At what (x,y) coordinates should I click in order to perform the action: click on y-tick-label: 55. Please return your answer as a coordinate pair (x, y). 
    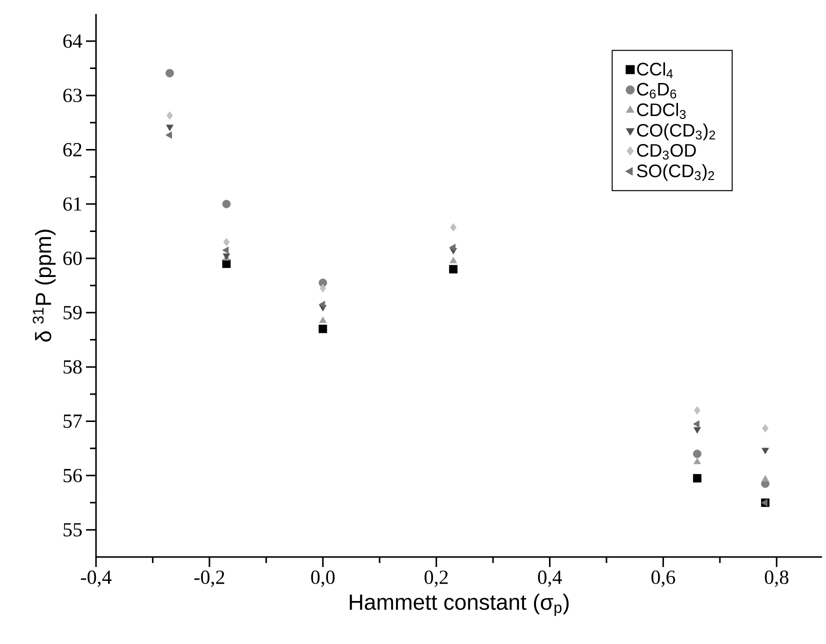
    Looking at the image, I should click on (73, 529).